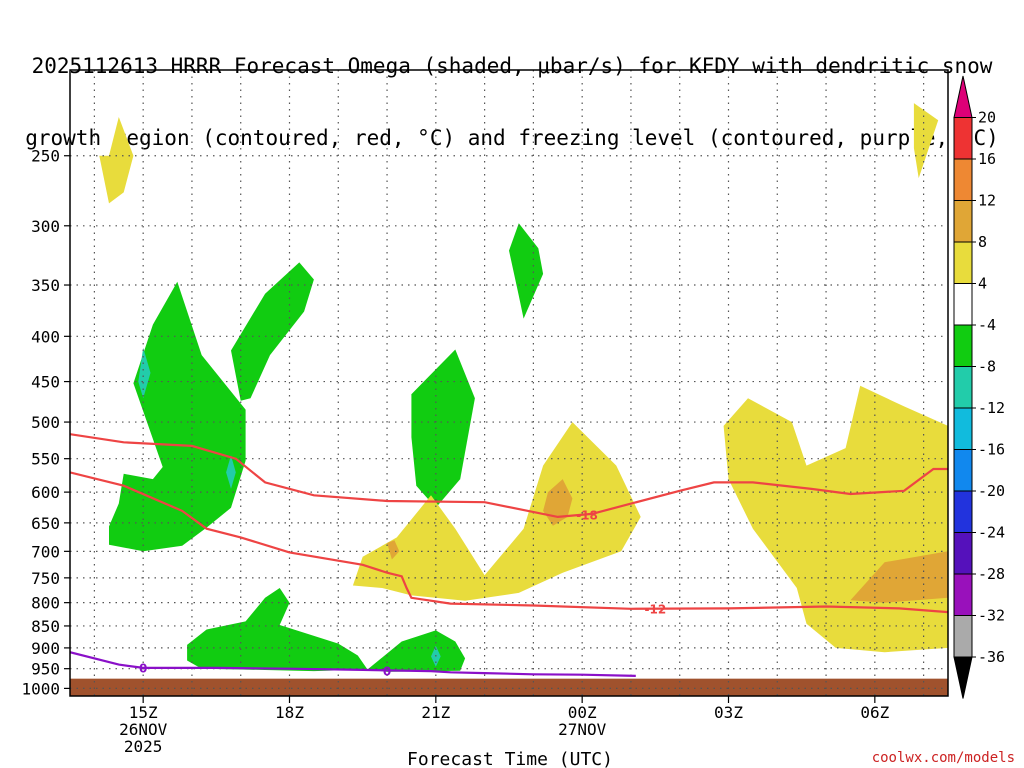 This screenshot has width=1024, height=768. What do you see at coordinates (143, 746) in the screenshot?
I see `x-tick-label-1-3: 2025` at bounding box center [143, 746].